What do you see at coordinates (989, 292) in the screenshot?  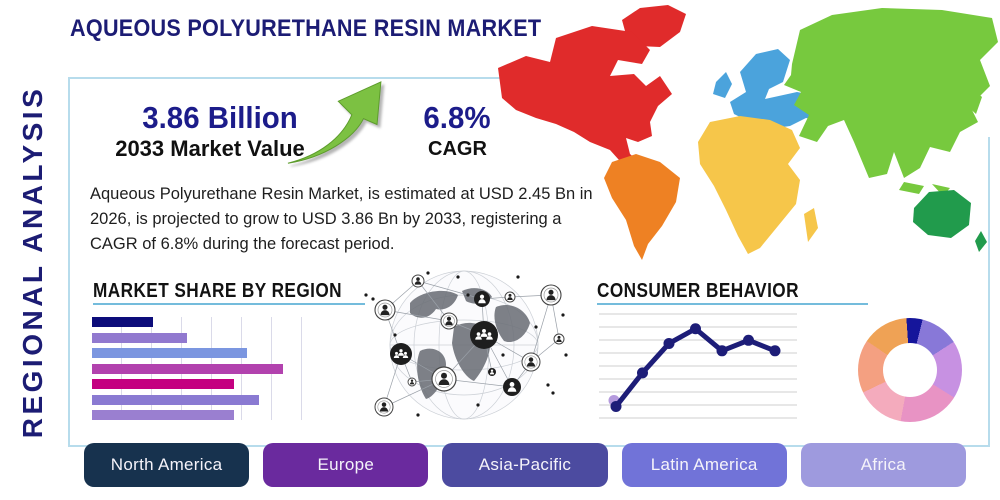 I see `content-box-border-right` at bounding box center [989, 292].